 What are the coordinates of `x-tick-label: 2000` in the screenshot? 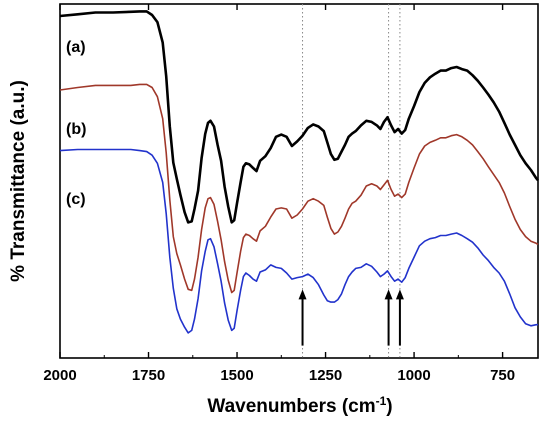 It's located at (59, 375).